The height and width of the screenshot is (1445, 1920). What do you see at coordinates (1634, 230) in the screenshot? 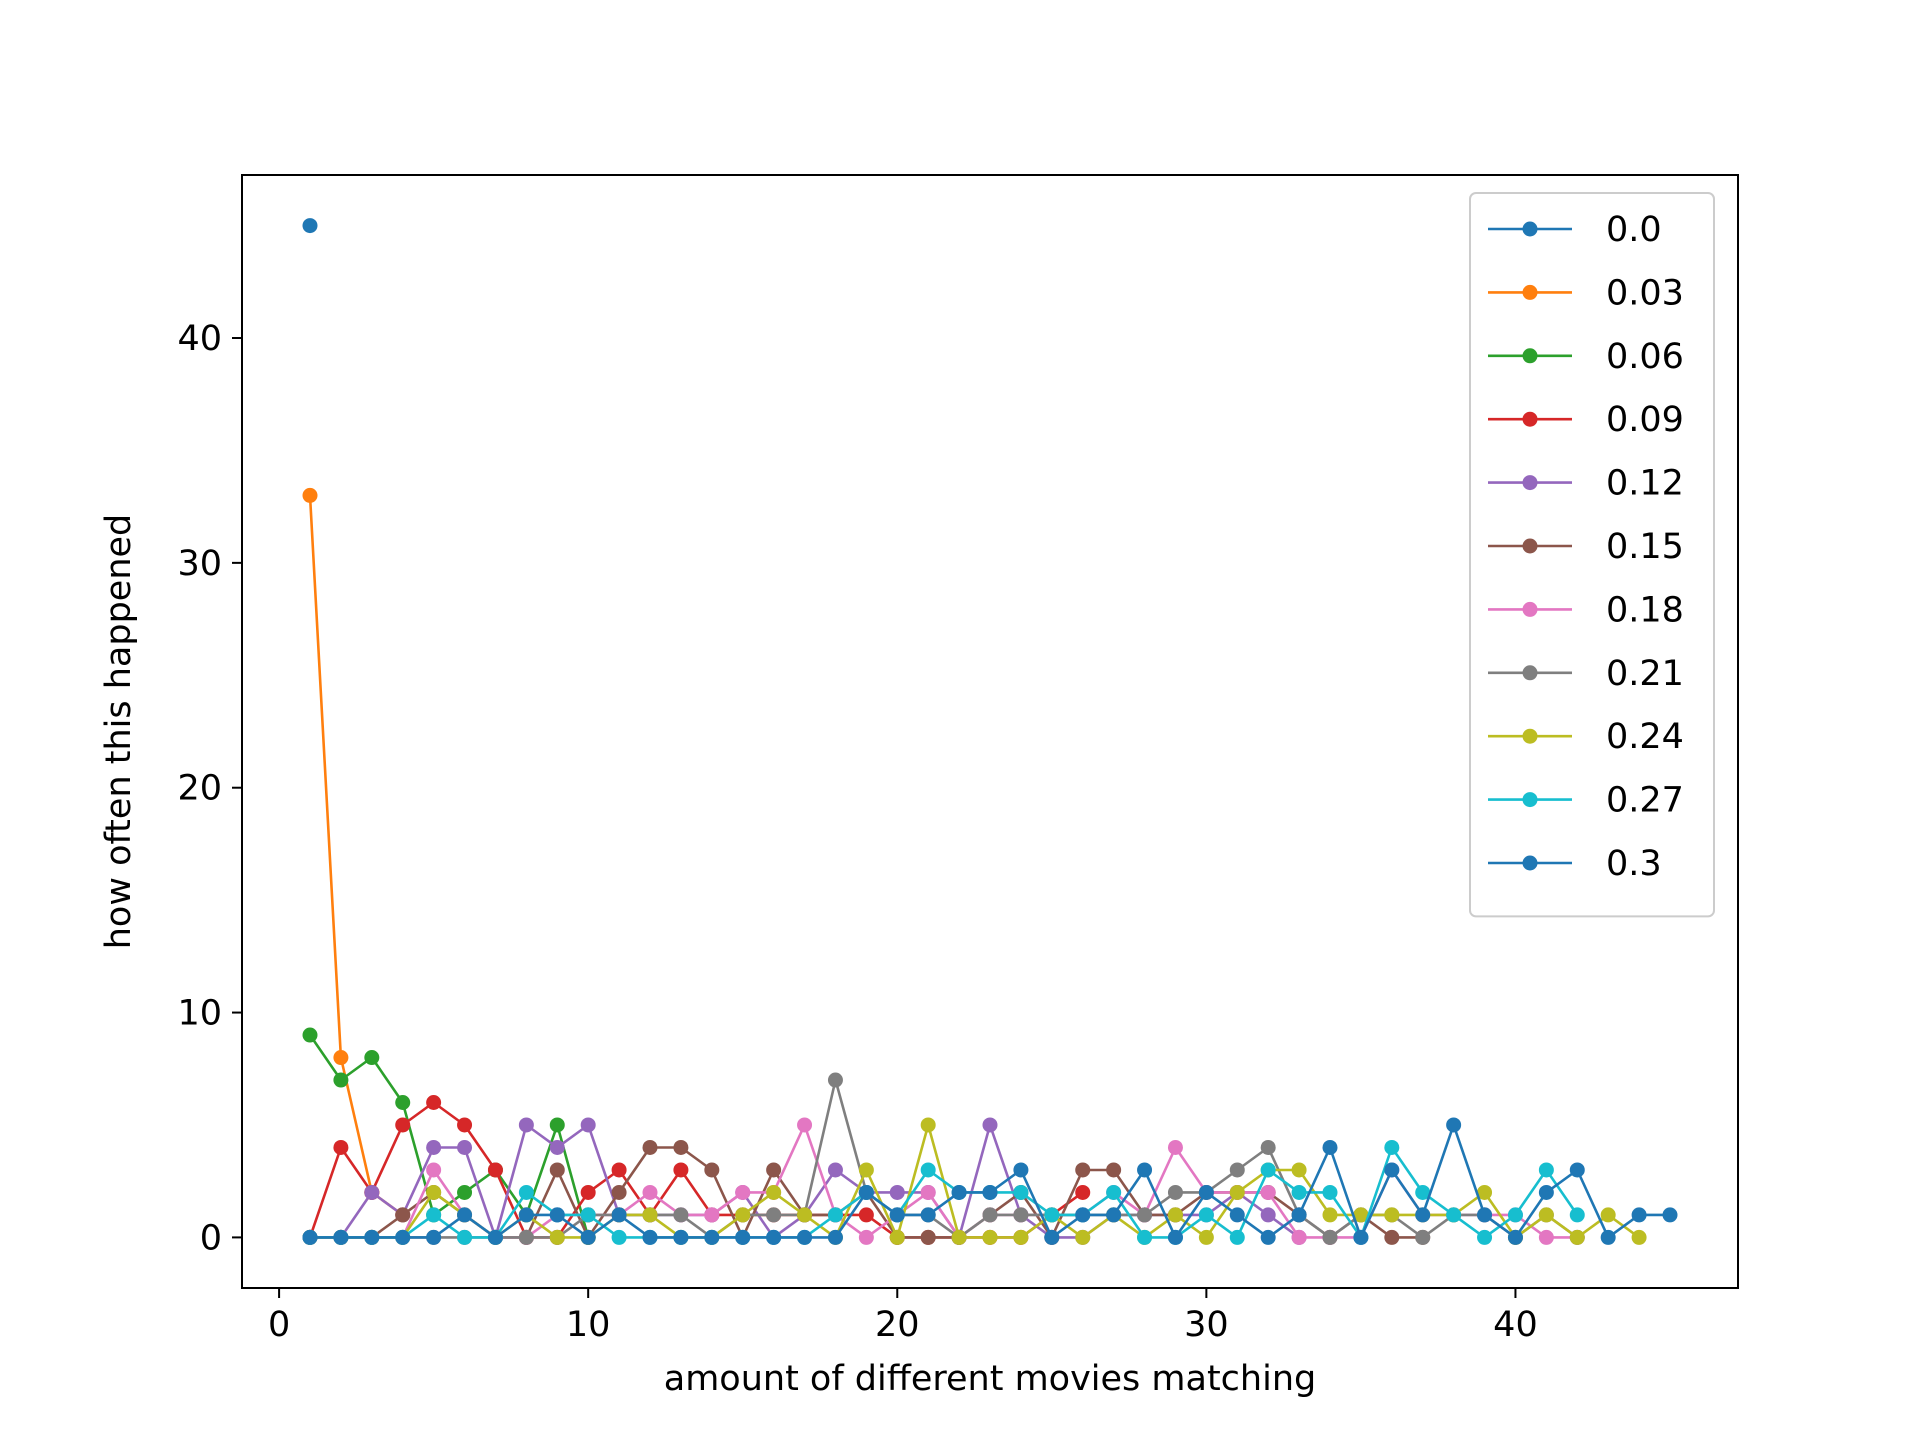
I see `legend-label: 0.0` at bounding box center [1634, 230].